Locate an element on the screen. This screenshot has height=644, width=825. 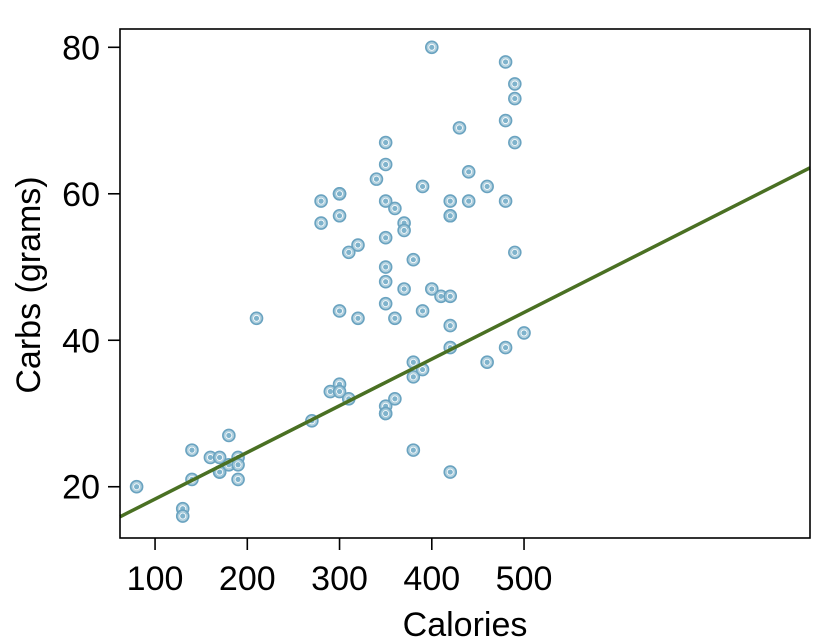
x-tick-label: 100 is located at coordinates (155, 579).